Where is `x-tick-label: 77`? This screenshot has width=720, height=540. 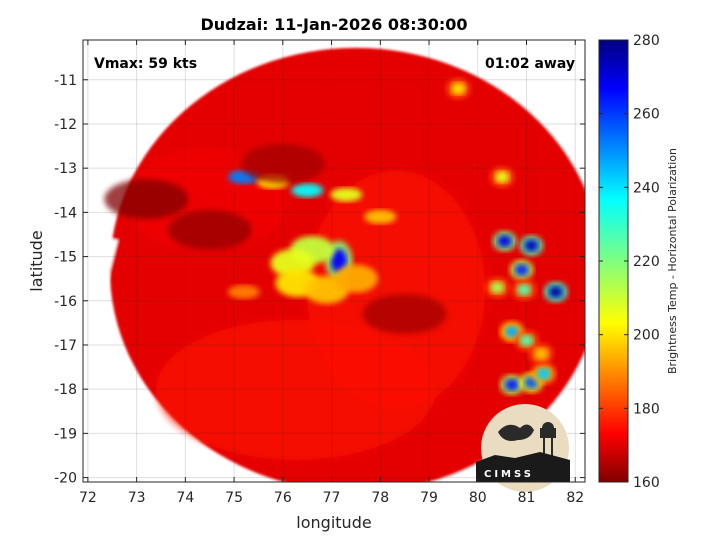
x-tick-label: 77 is located at coordinates (332, 498).